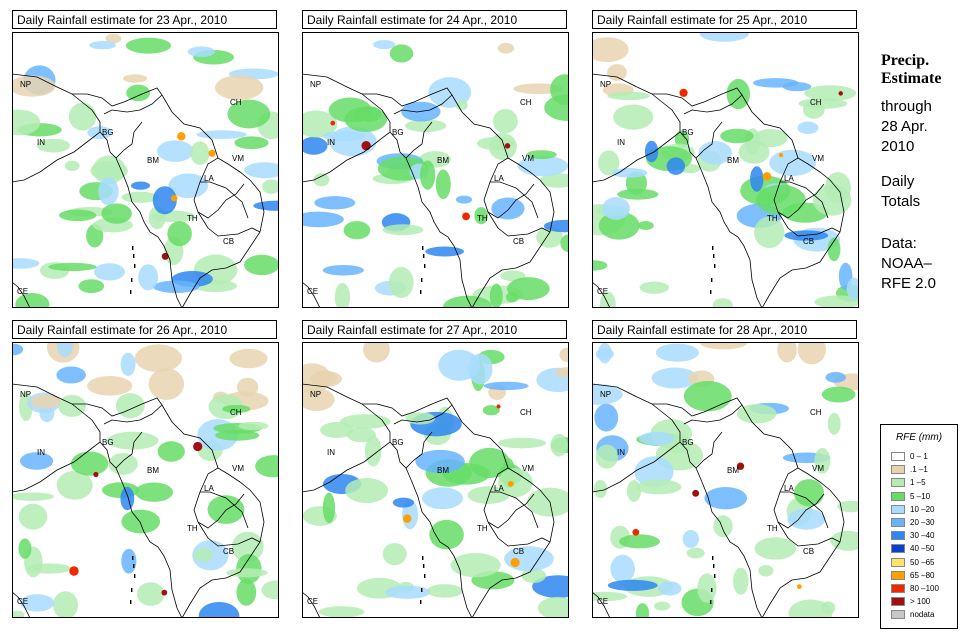 Image resolution: width=967 pixels, height=639 pixels. Describe the element at coordinates (816, 102) in the screenshot. I see `country-label: CH` at that location.